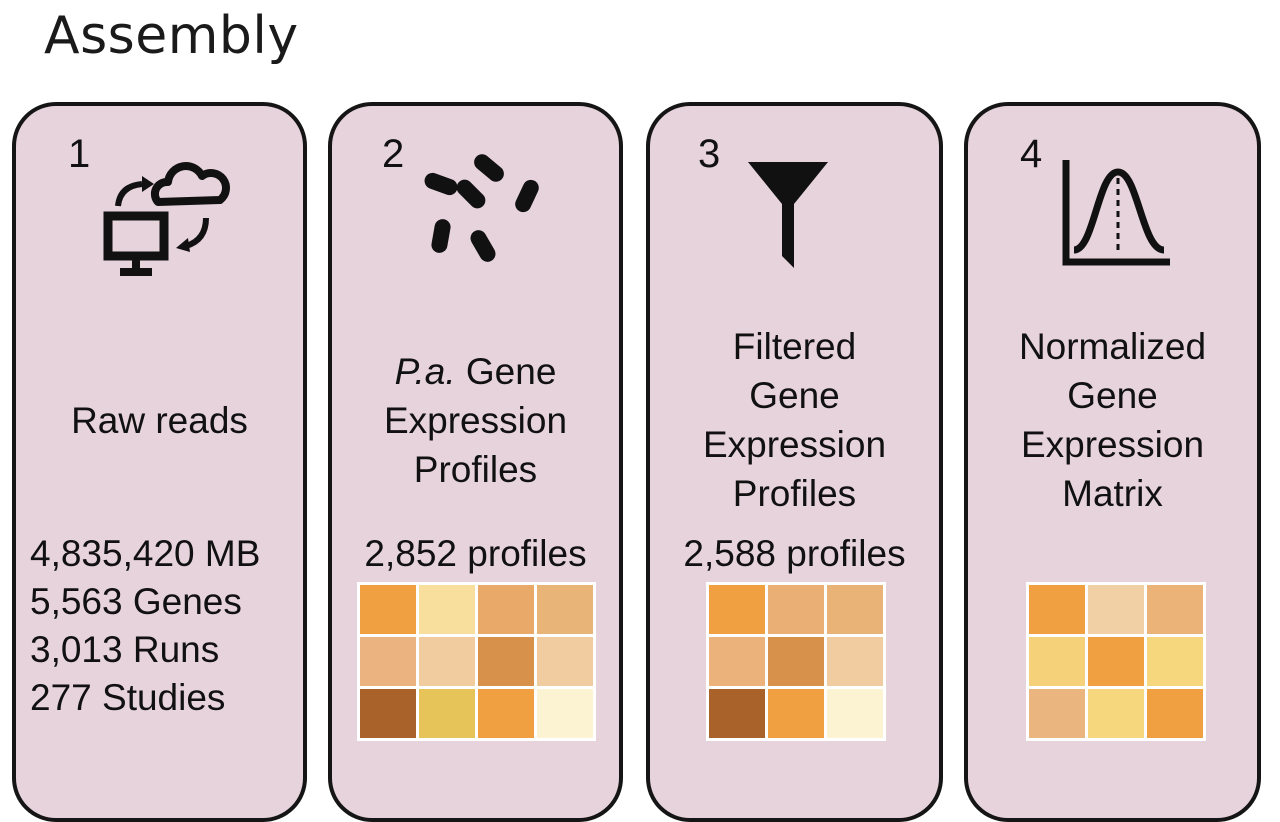  I want to click on funnel-filter-icon, so click(788, 215).